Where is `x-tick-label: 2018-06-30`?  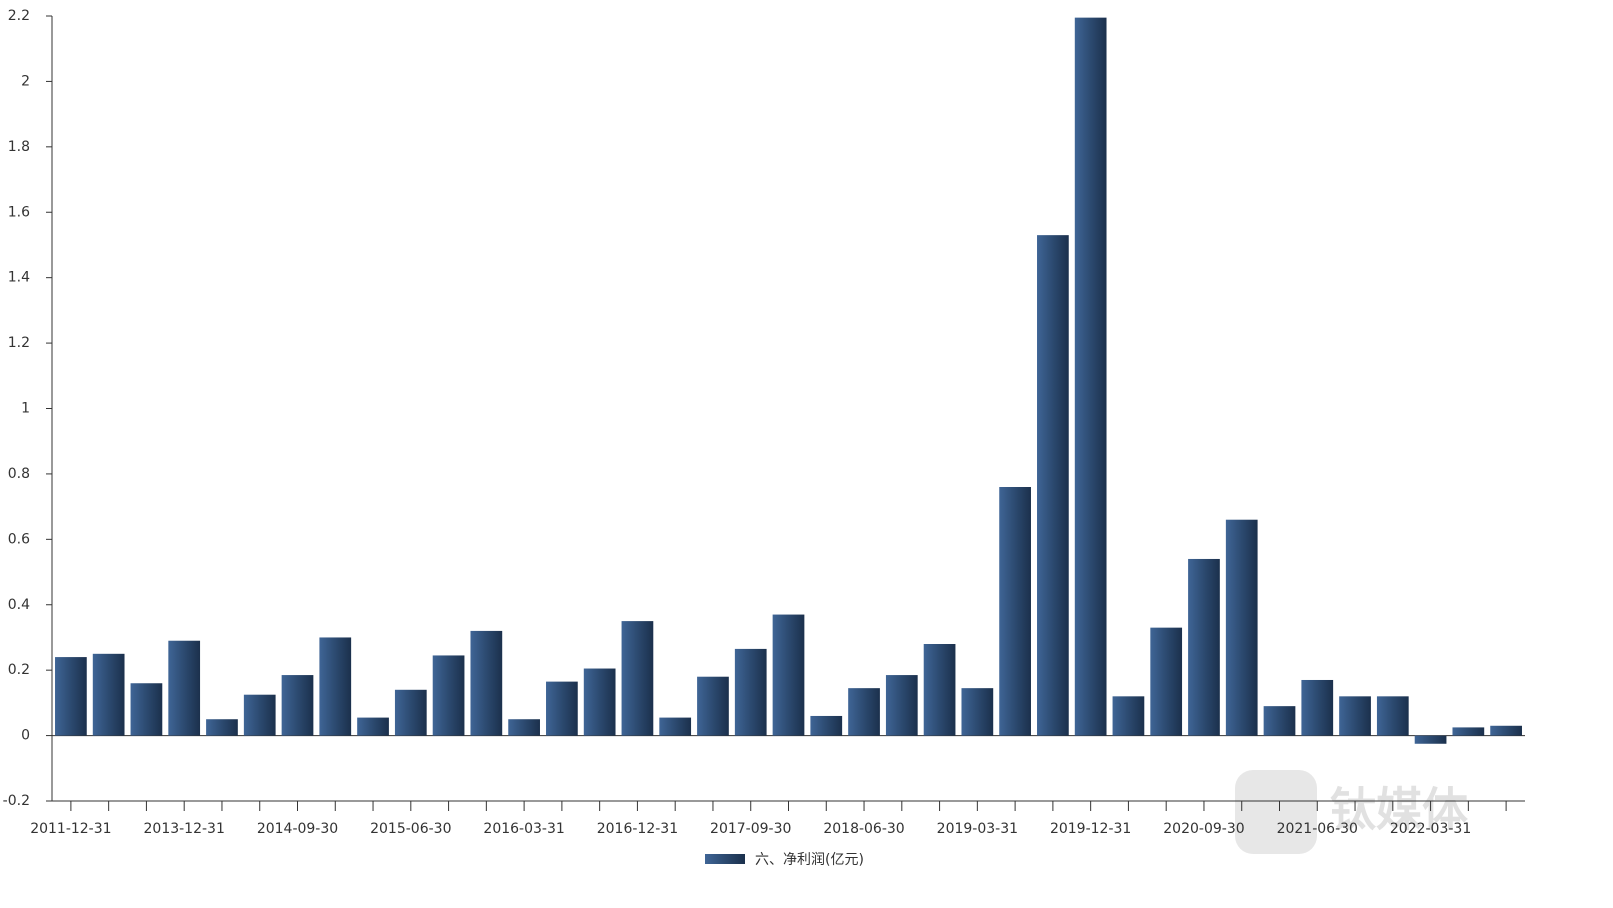 x-tick-label: 2018-06-30 is located at coordinates (863, 829).